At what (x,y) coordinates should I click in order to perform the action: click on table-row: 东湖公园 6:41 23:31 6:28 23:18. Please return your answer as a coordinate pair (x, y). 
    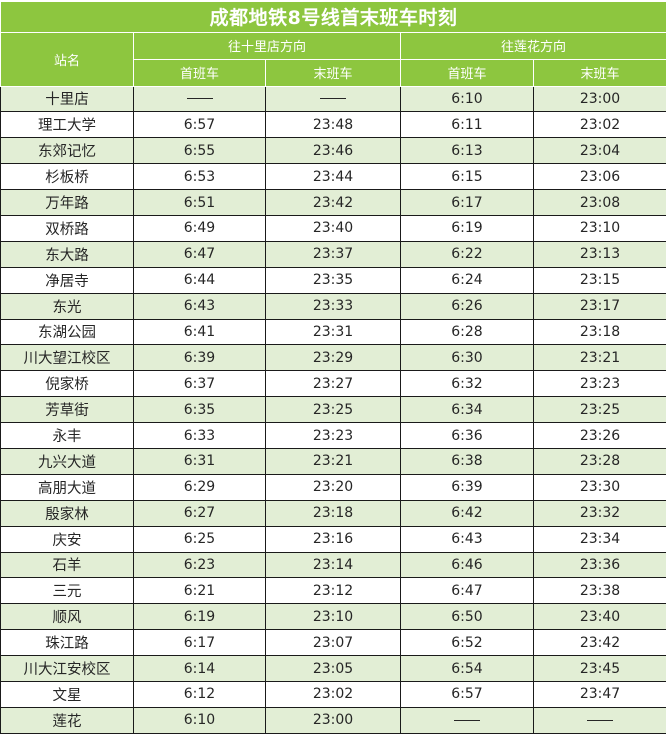
    Looking at the image, I should click on (333, 332).